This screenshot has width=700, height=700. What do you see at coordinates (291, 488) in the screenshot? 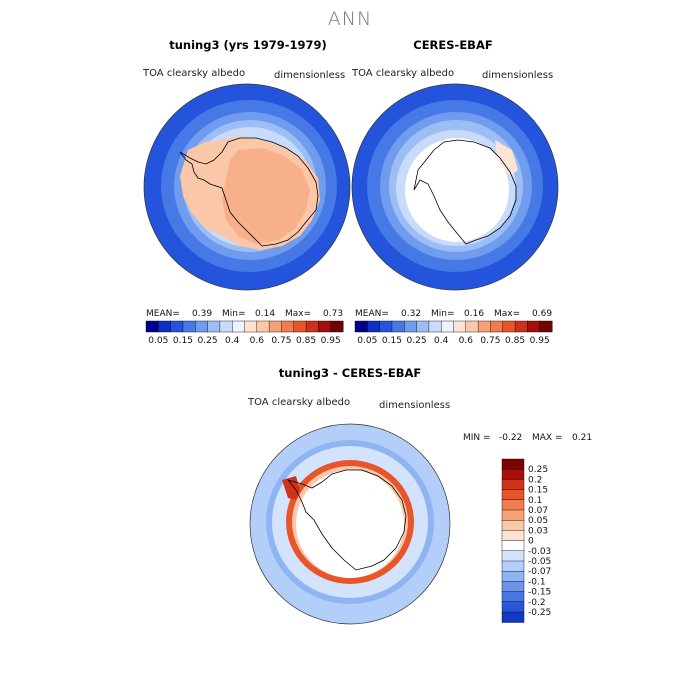
I see `panel3-peninsula-anomaly` at bounding box center [291, 488].